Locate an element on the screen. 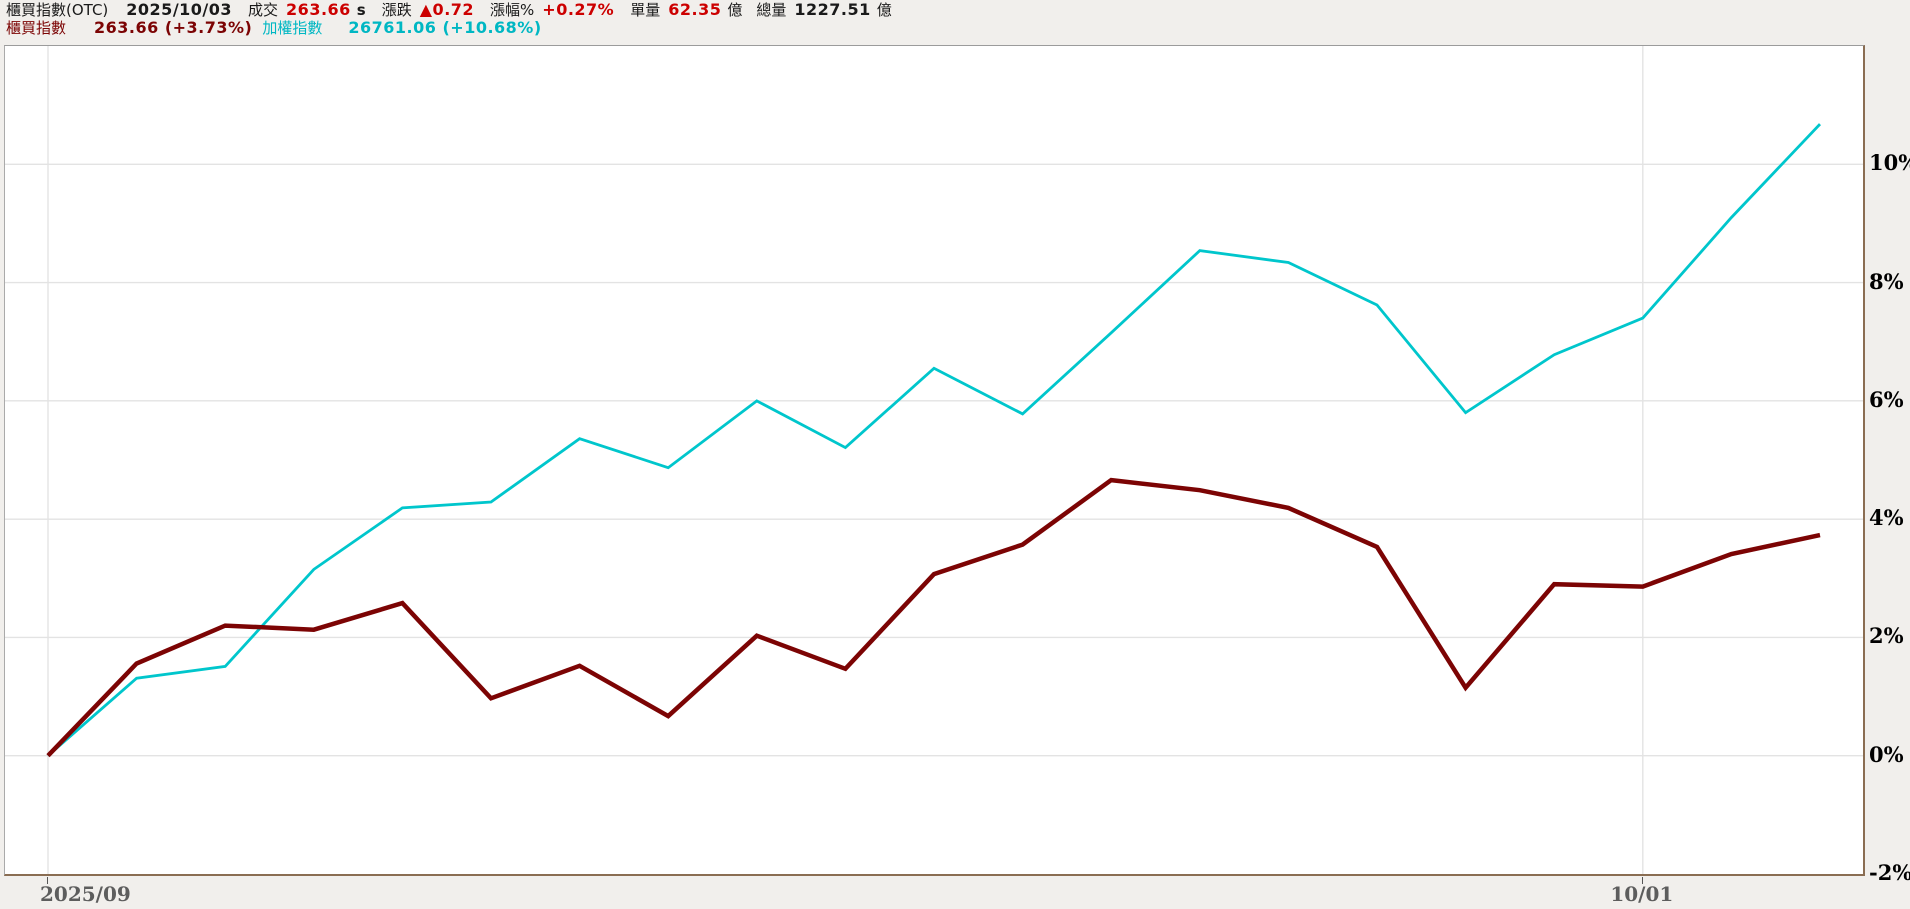 The width and height of the screenshot is (1910, 909). deal-price: 263.66 is located at coordinates (318, 9).